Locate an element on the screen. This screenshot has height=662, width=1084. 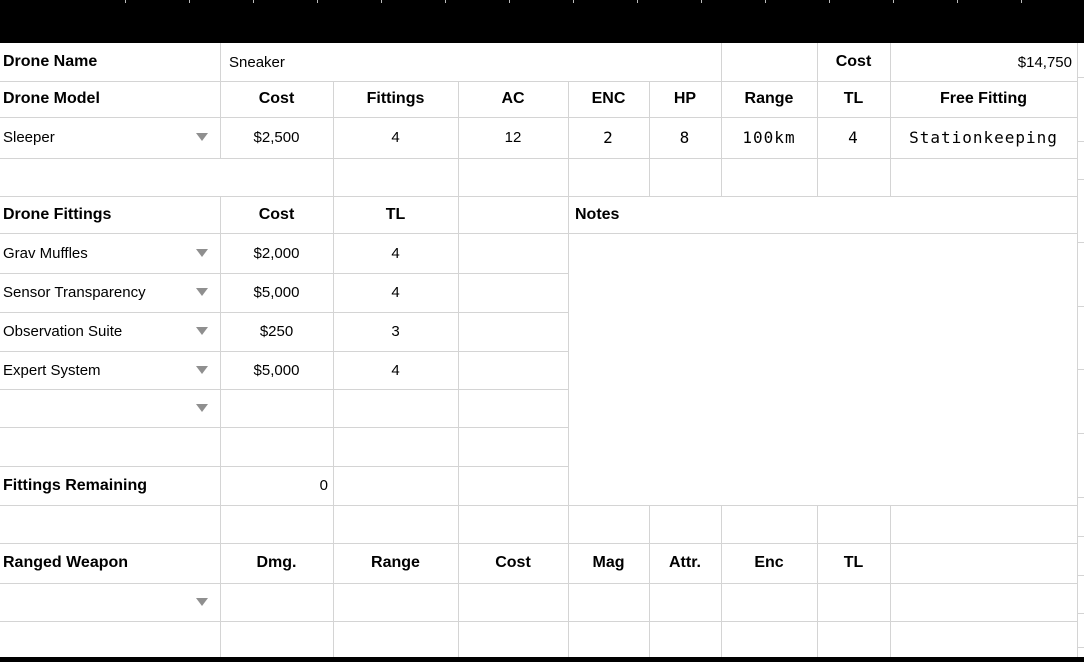
model-header-free-fitting: Free Fitting is located at coordinates (983, 98).